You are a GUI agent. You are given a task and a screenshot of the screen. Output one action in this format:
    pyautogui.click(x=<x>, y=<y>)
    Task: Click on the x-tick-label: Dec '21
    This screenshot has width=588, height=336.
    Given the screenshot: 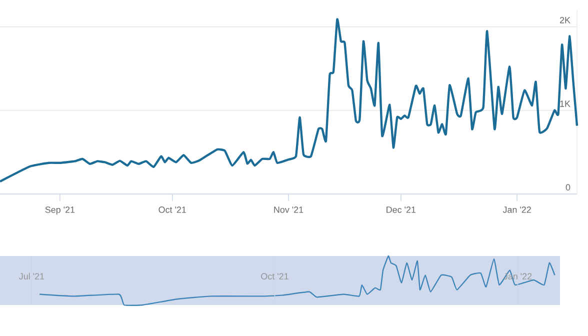 What is the action you would take?
    pyautogui.click(x=401, y=209)
    